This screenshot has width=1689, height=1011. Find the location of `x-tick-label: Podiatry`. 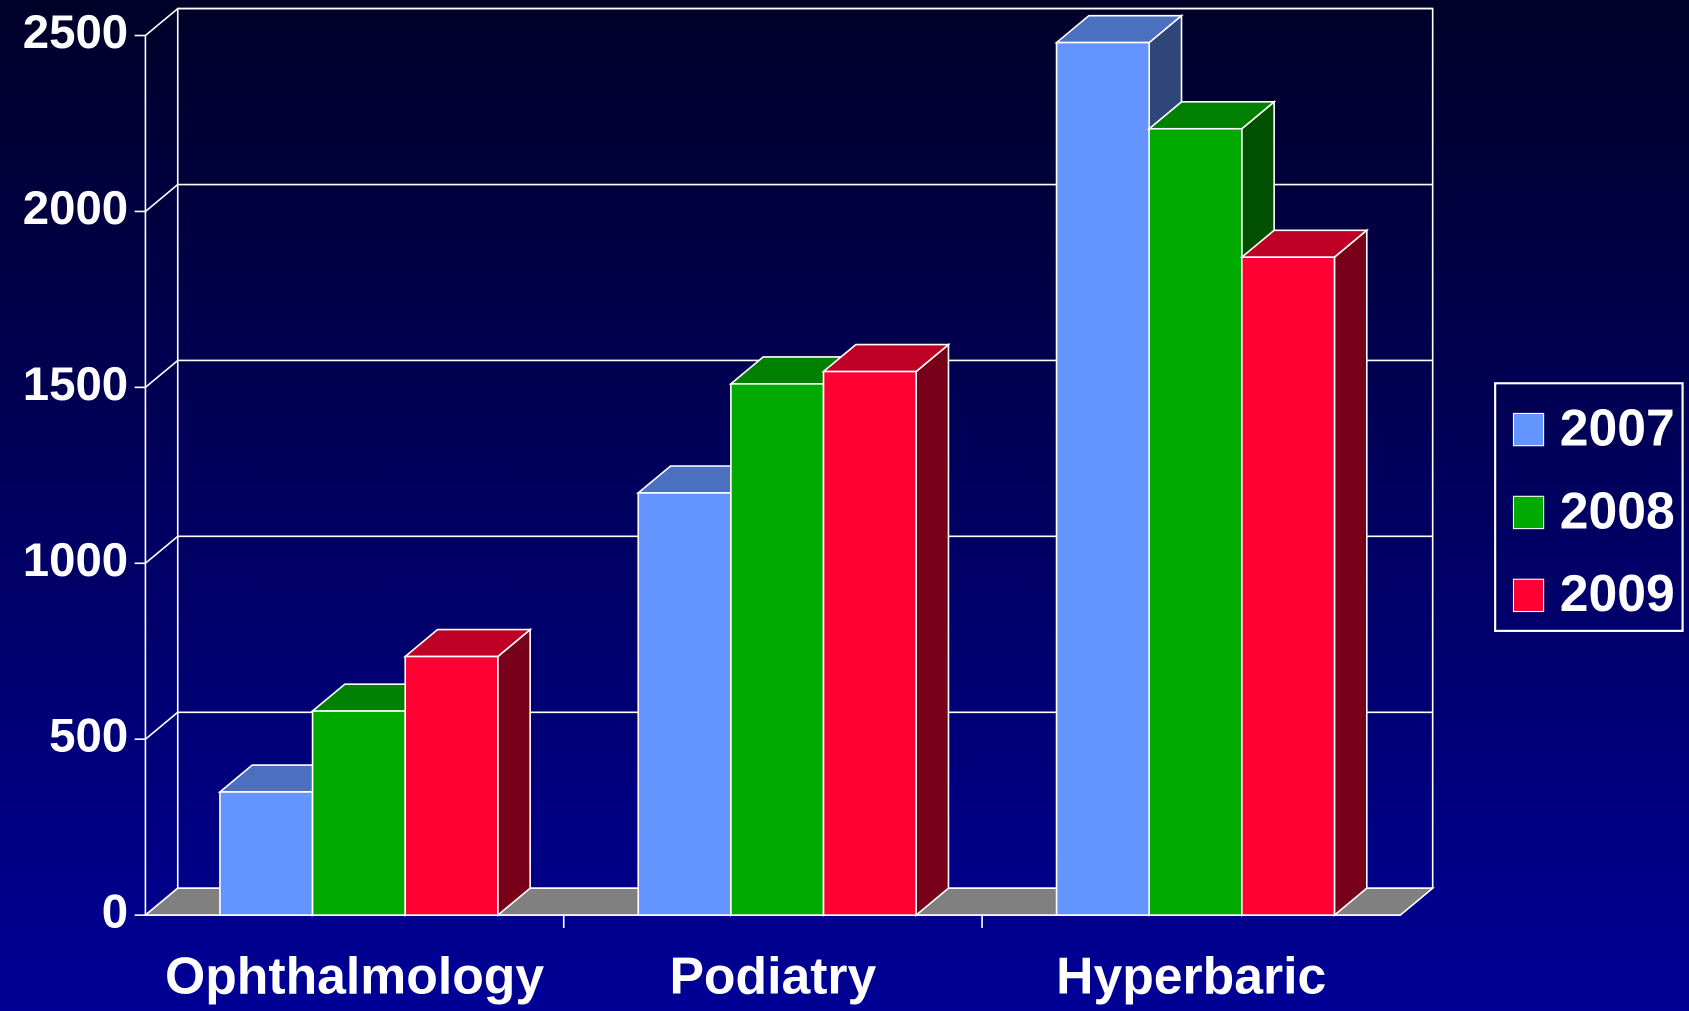

x-tick-label: Podiatry is located at coordinates (772, 975).